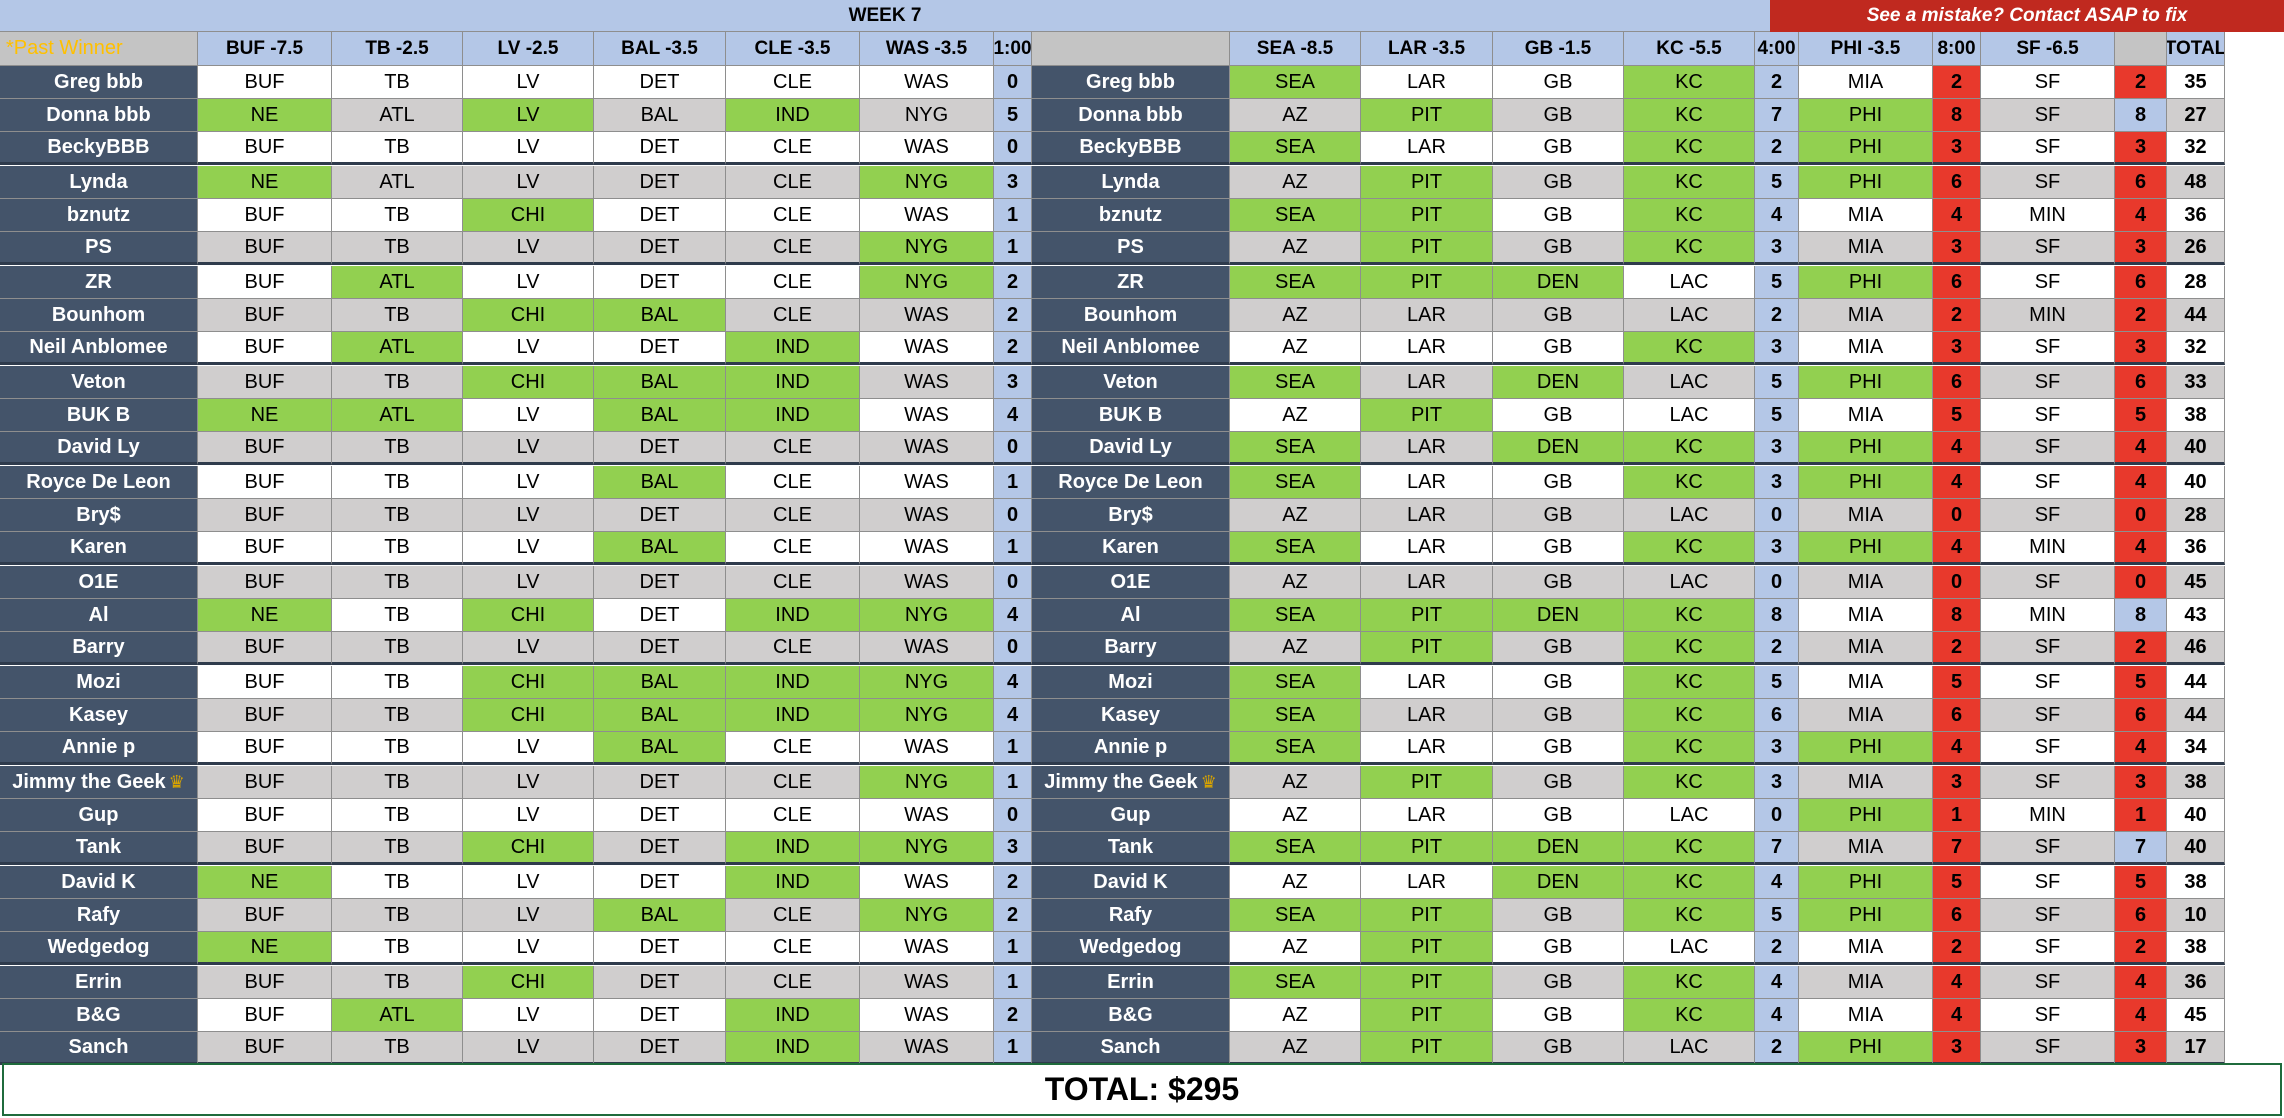 The image size is (2284, 1118). I want to click on pick-cell: LV, so click(528, 515).